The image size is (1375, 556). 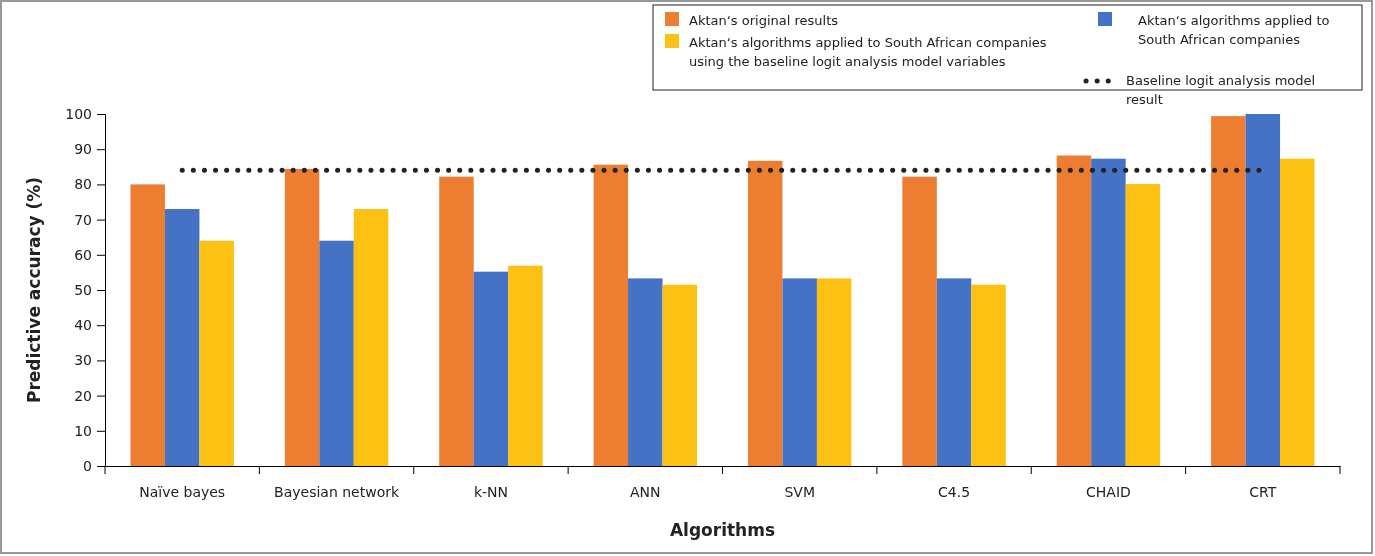 I want to click on y-axis-title: Predictive accuracy (%), so click(x=34, y=290).